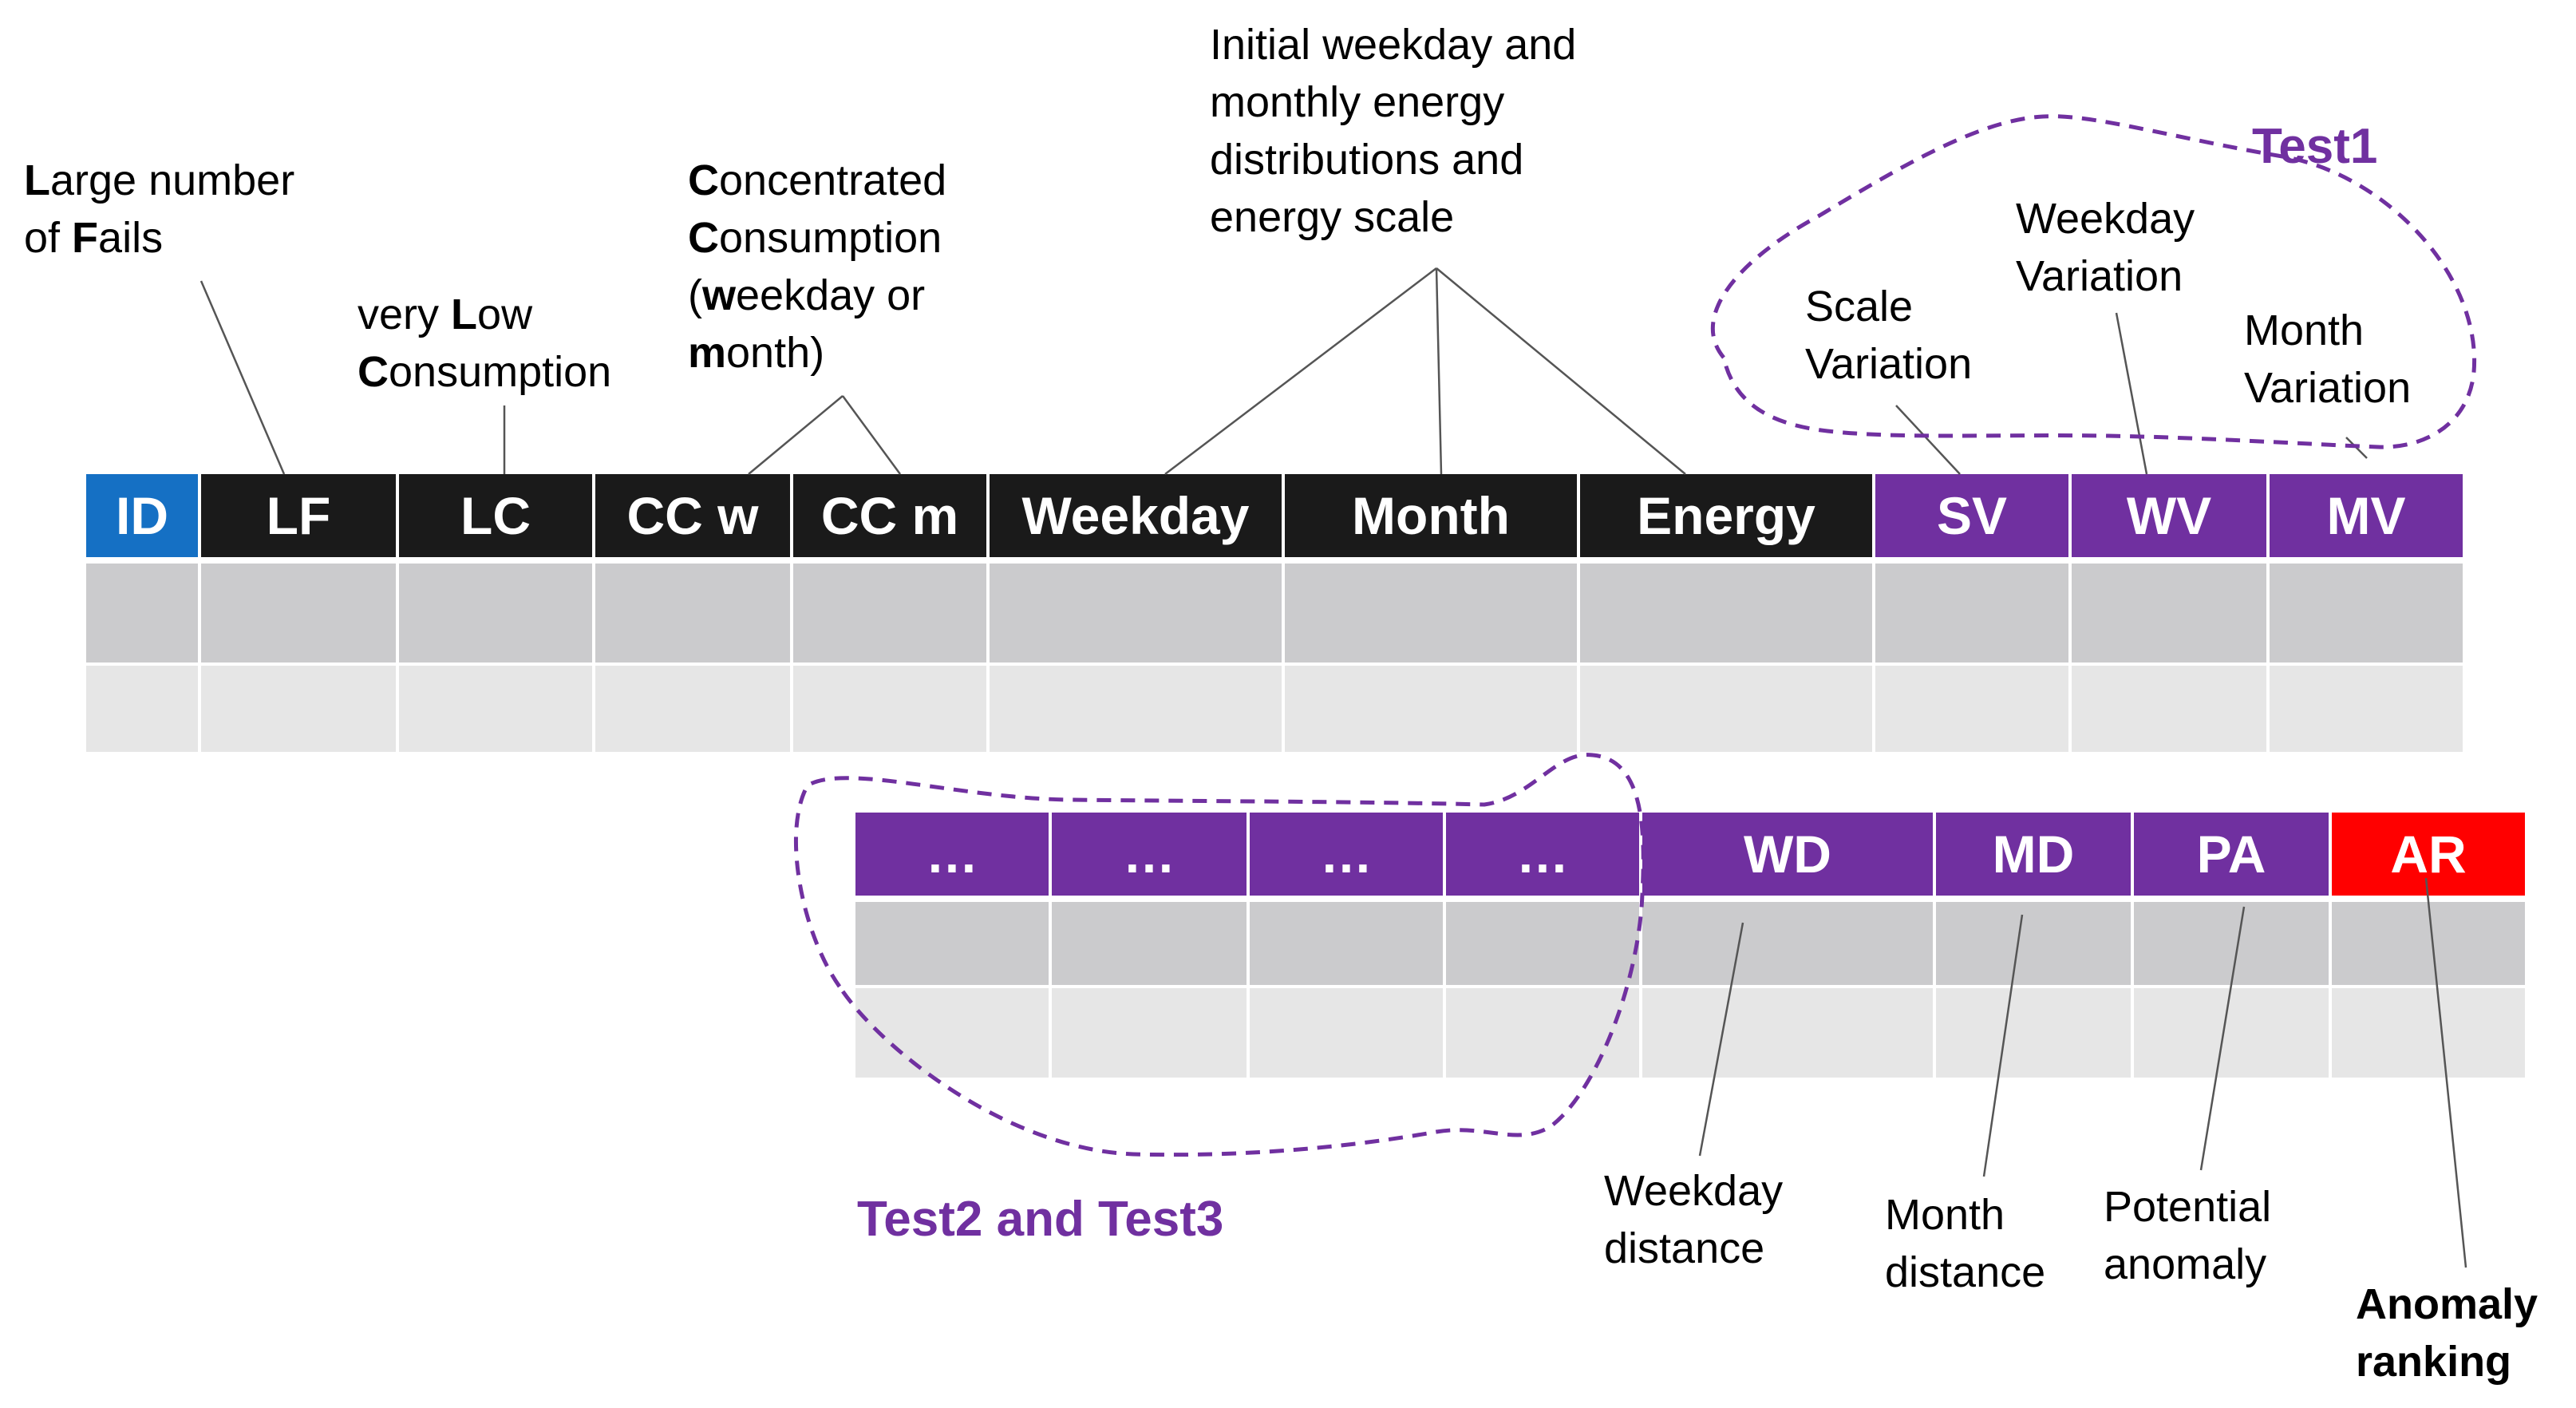 The width and height of the screenshot is (2576, 1408). What do you see at coordinates (1137, 515) in the screenshot?
I see `t1-header-5: Weekday` at bounding box center [1137, 515].